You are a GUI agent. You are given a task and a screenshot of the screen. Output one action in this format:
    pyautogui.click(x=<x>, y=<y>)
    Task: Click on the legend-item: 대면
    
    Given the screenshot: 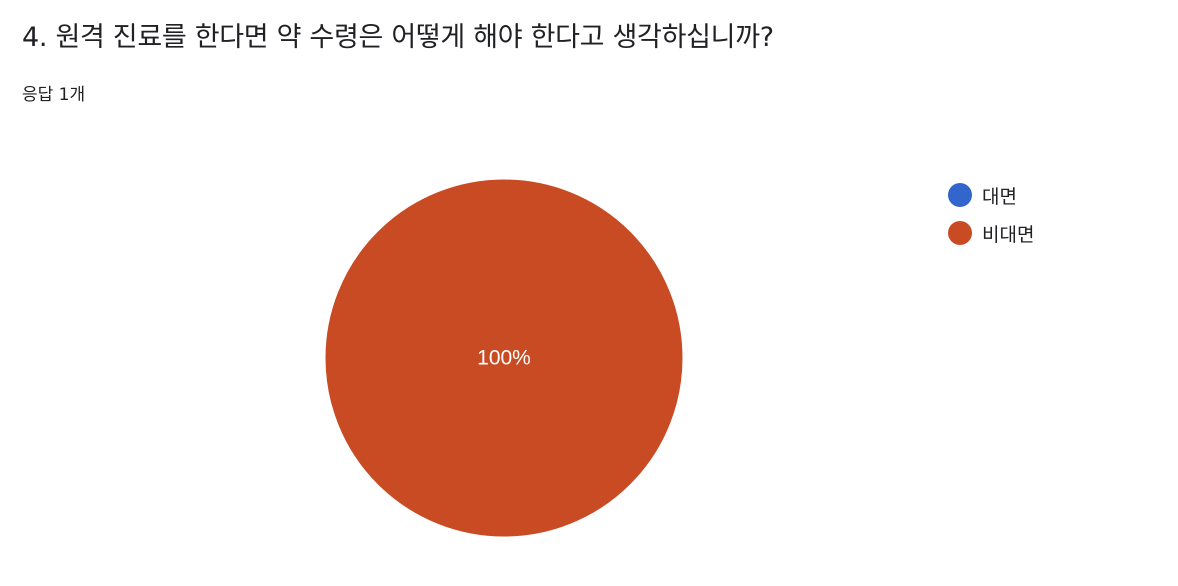 What is the action you would take?
    pyautogui.click(x=991, y=195)
    